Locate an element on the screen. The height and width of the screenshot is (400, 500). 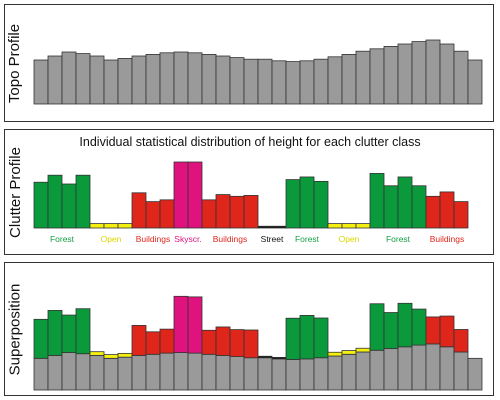
clutter-segment-label: Skyscr. is located at coordinates (187, 239).